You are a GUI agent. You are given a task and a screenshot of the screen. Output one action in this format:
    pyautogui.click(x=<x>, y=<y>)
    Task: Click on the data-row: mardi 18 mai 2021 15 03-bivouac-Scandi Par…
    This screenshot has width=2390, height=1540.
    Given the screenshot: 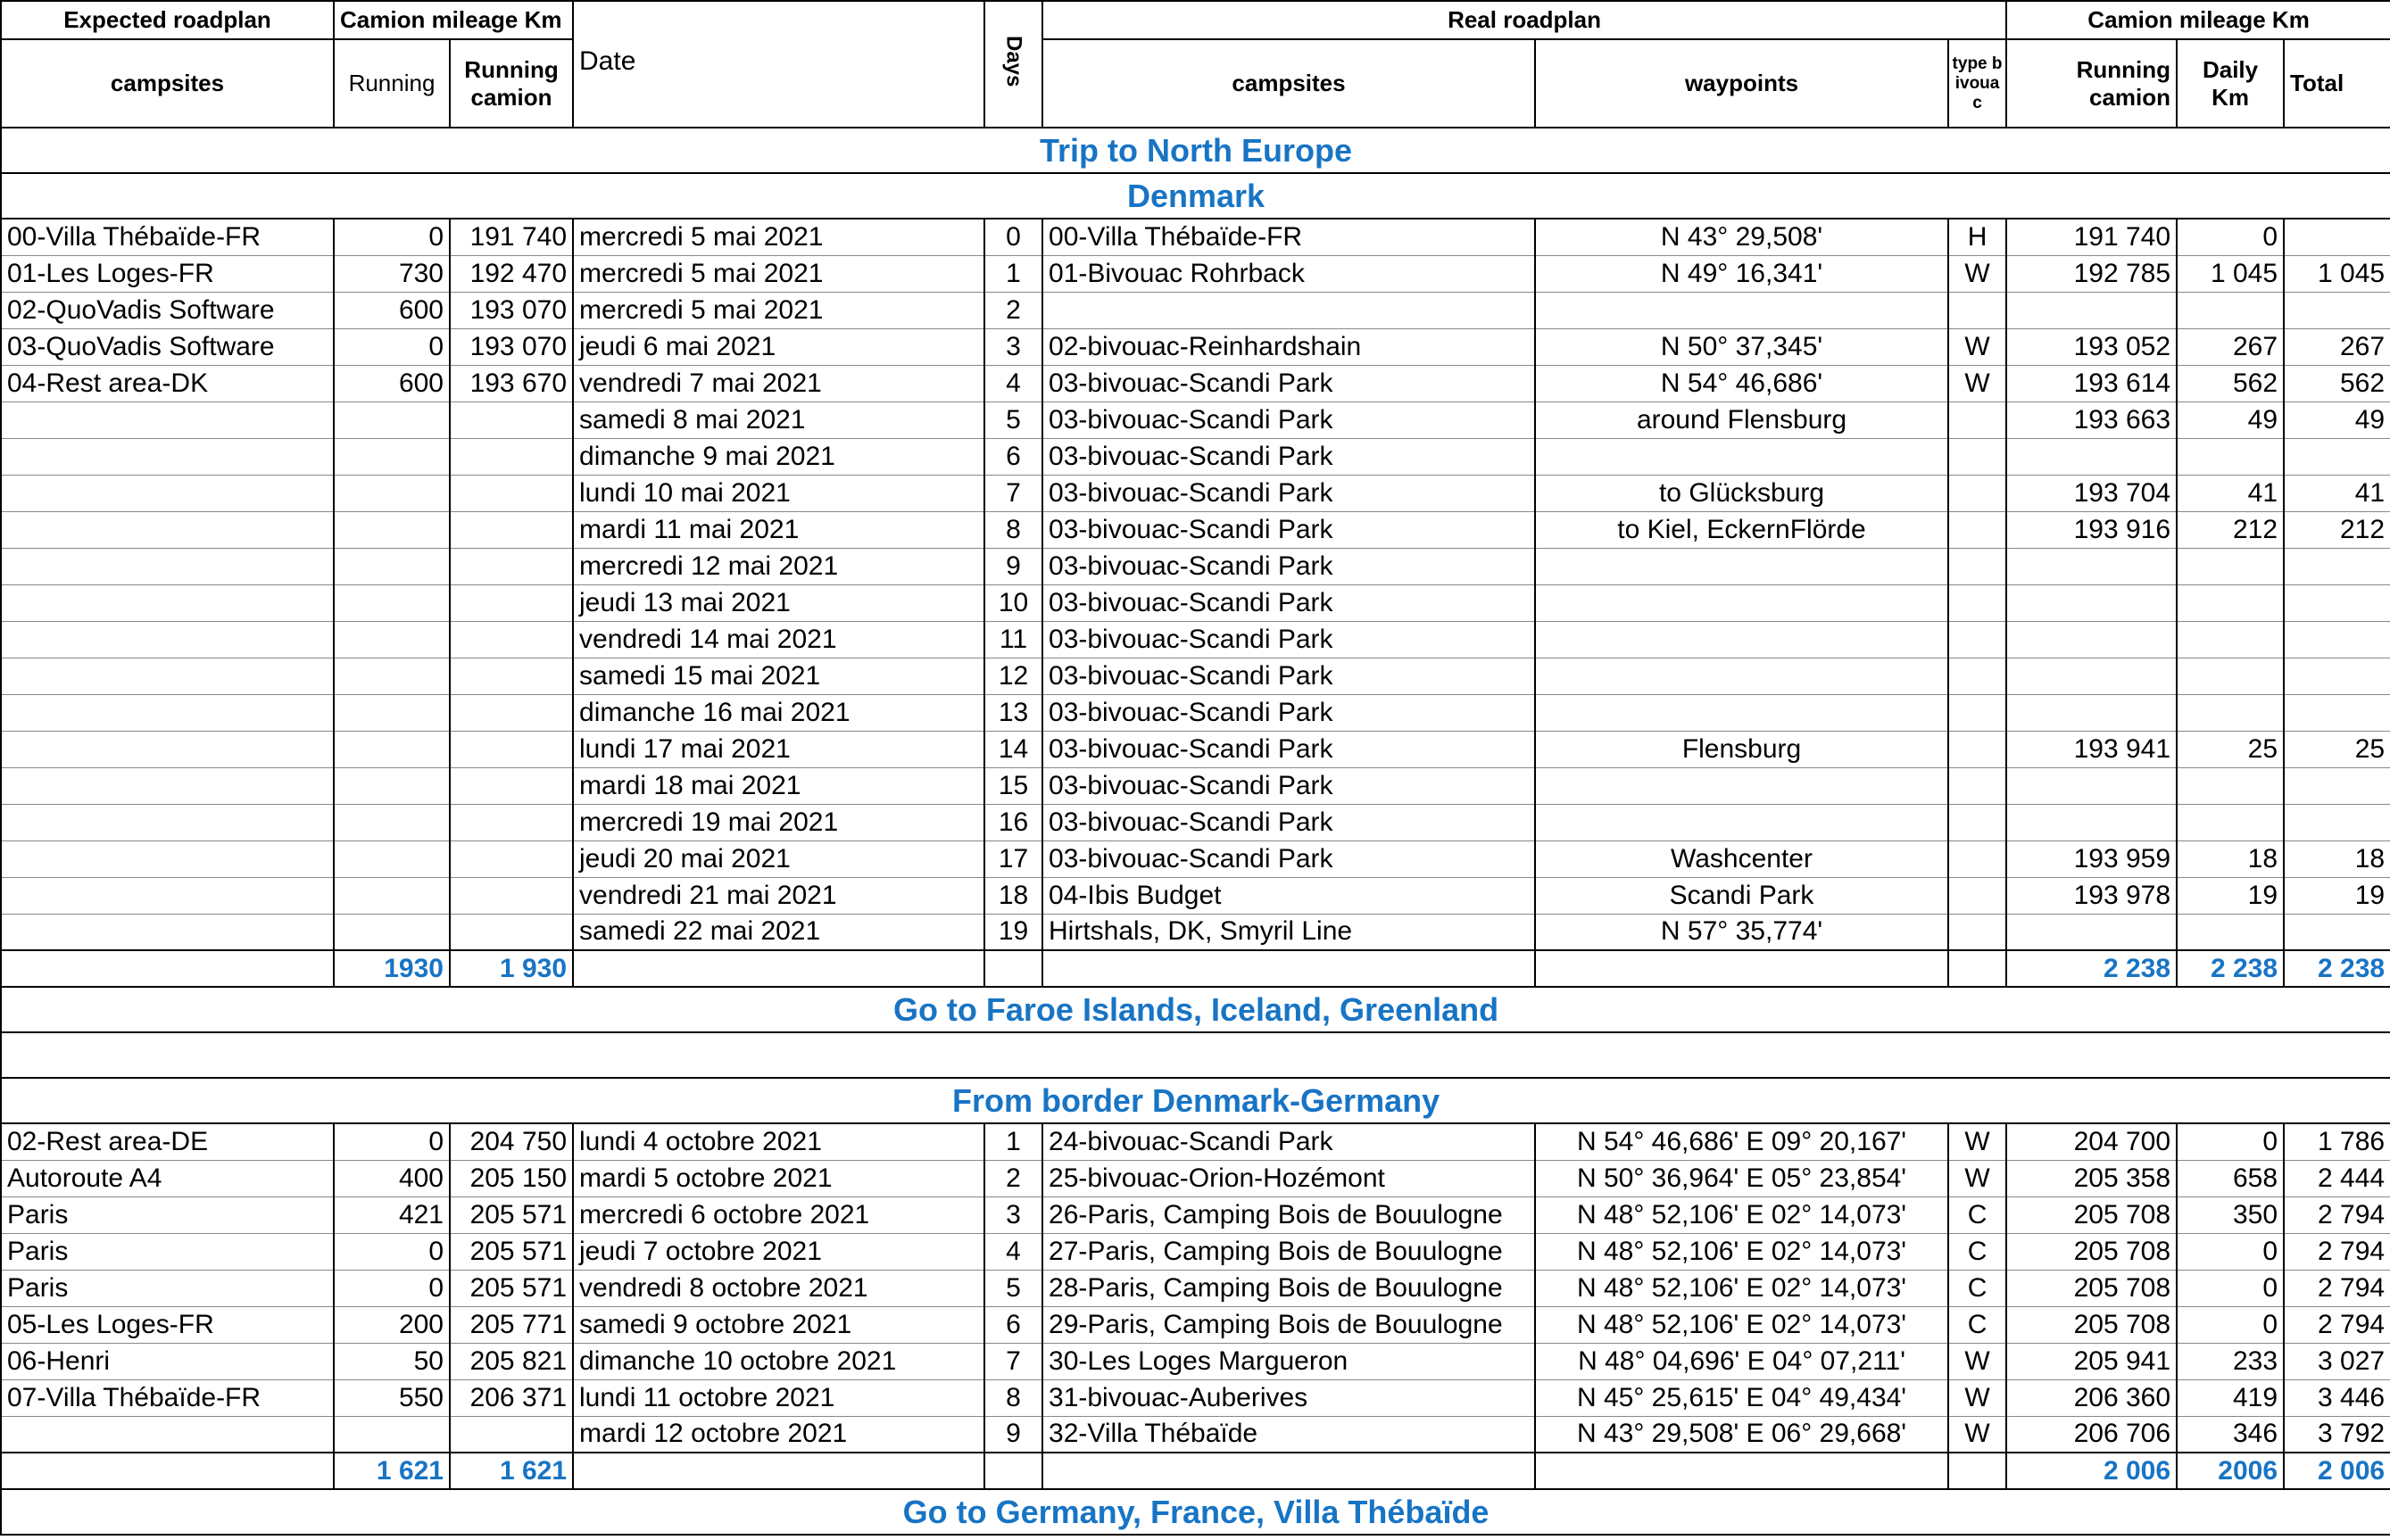 What is the action you would take?
    pyautogui.click(x=1195, y=786)
    